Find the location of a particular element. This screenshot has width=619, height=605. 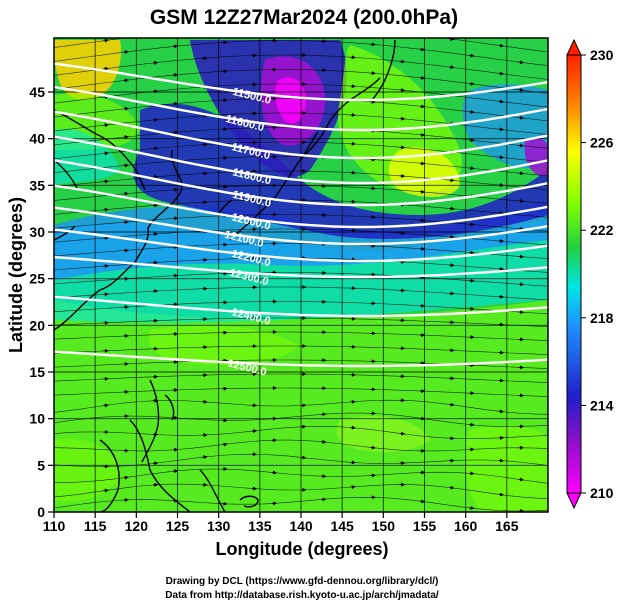

colorbar: 210 214 218 222 226 230 is located at coordinates (590, 274).